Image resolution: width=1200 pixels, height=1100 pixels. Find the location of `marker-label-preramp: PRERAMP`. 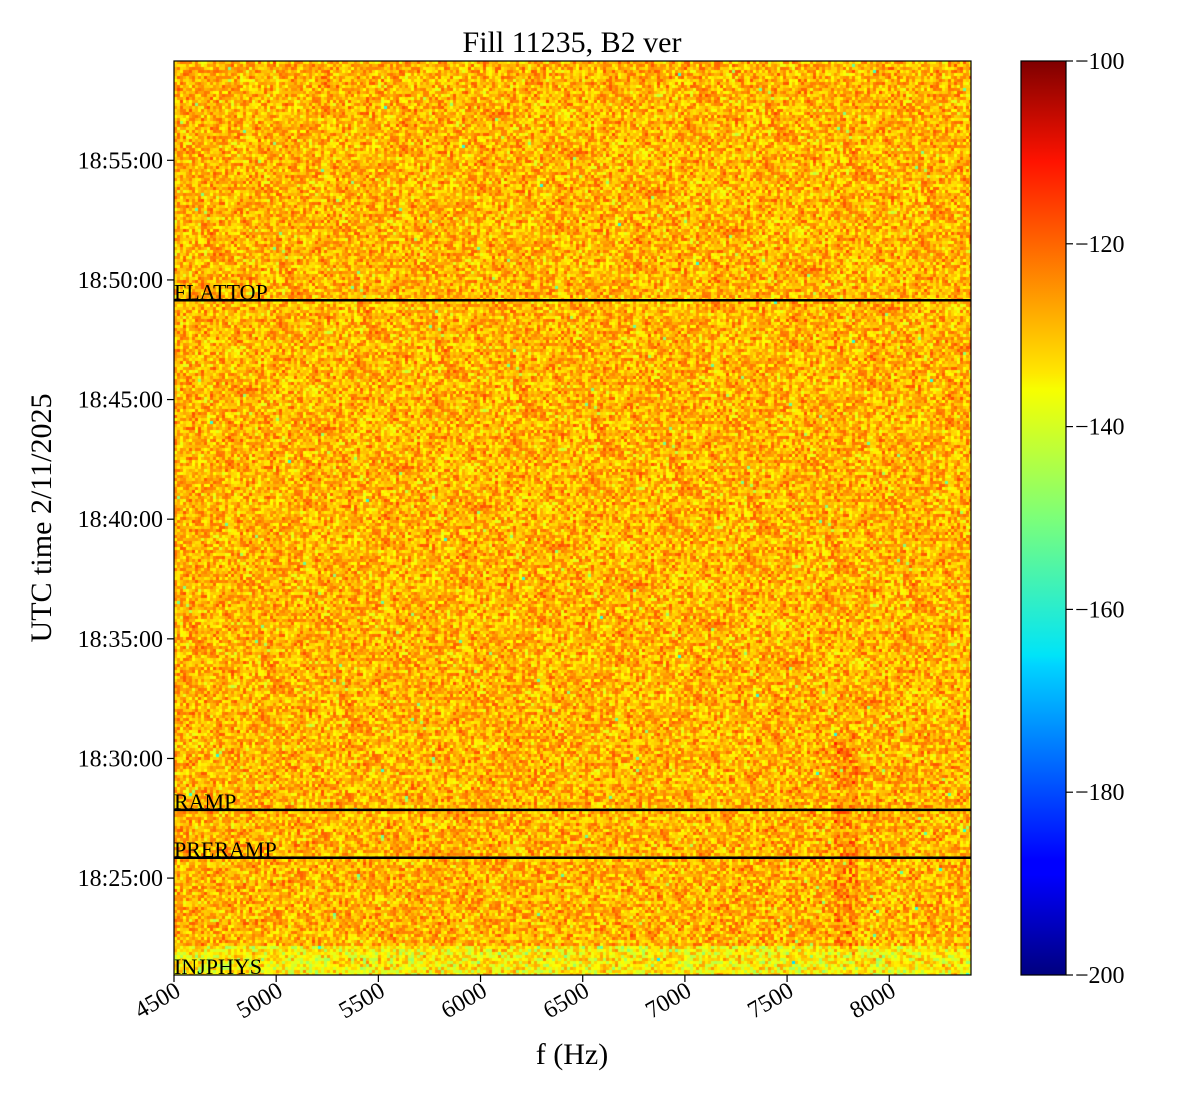

marker-label-preramp: PRERAMP is located at coordinates (225, 849).